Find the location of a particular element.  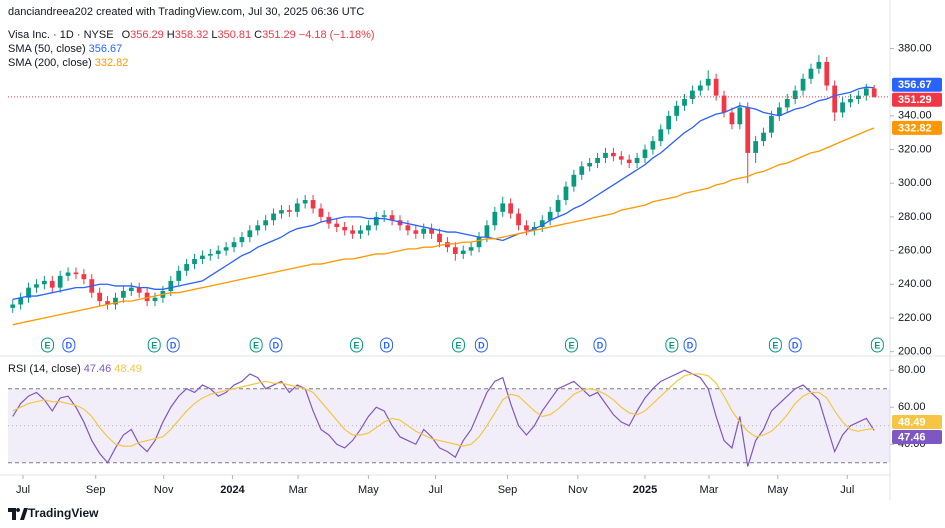

ohlc-value: 350.81 is located at coordinates (234, 35).